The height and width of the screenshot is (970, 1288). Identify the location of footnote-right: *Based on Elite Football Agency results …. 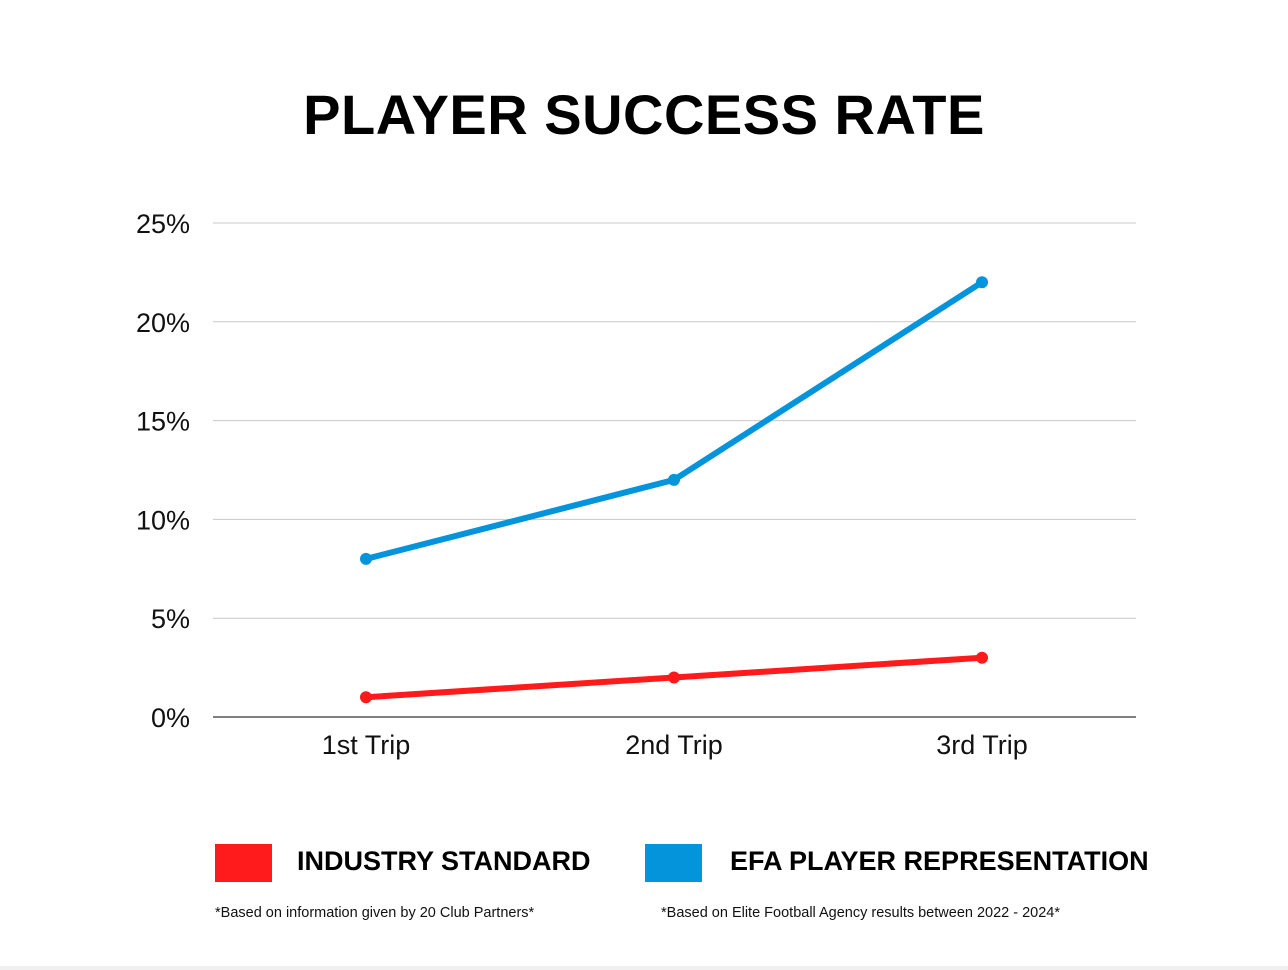
(861, 913).